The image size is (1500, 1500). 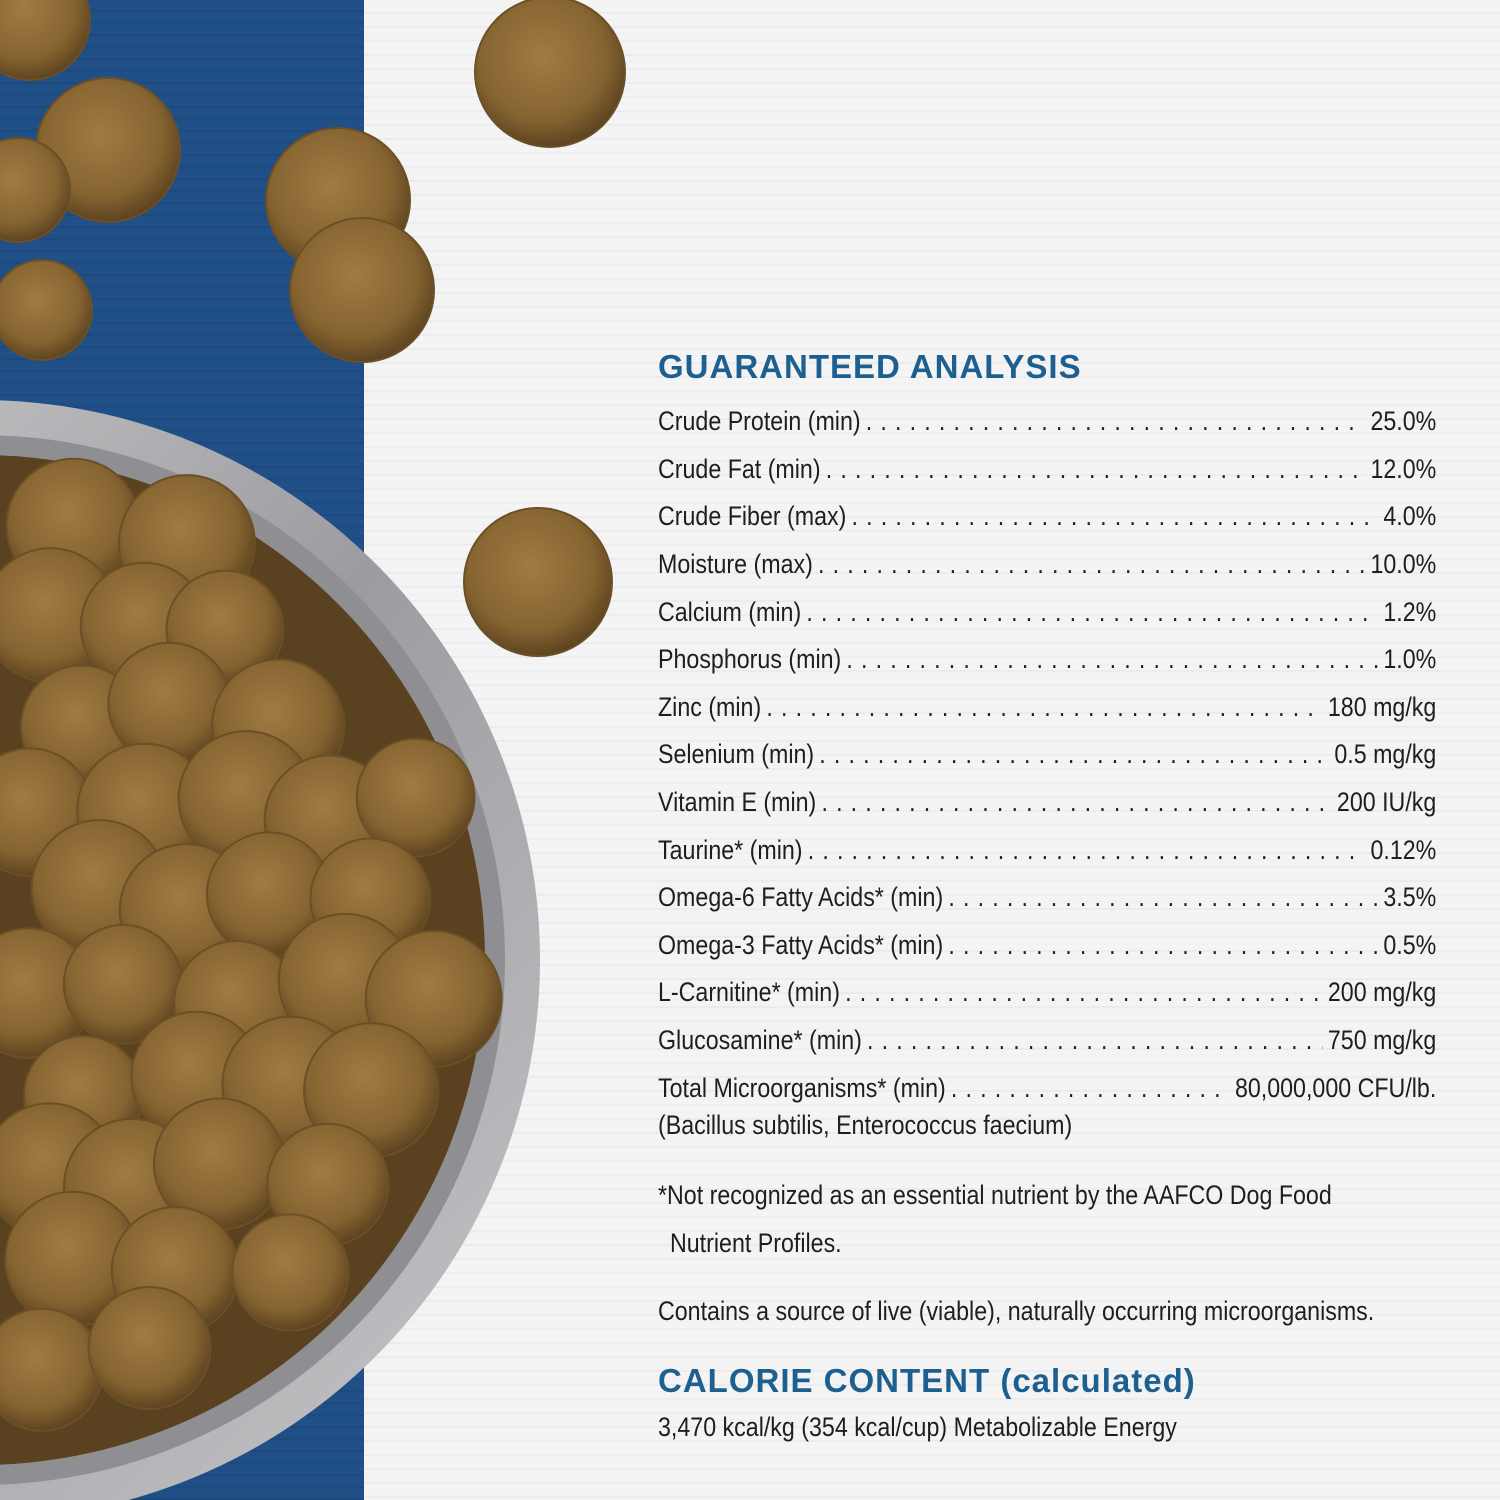 I want to click on nutrient-value: 1.2%, so click(x=1410, y=611).